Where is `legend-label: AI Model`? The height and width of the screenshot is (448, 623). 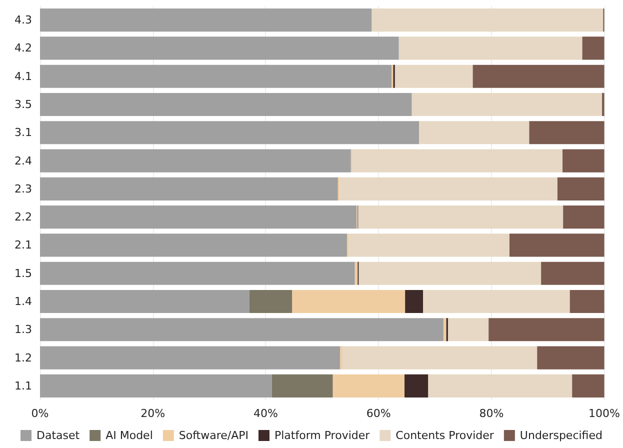
legend-label: AI Model is located at coordinates (129, 435).